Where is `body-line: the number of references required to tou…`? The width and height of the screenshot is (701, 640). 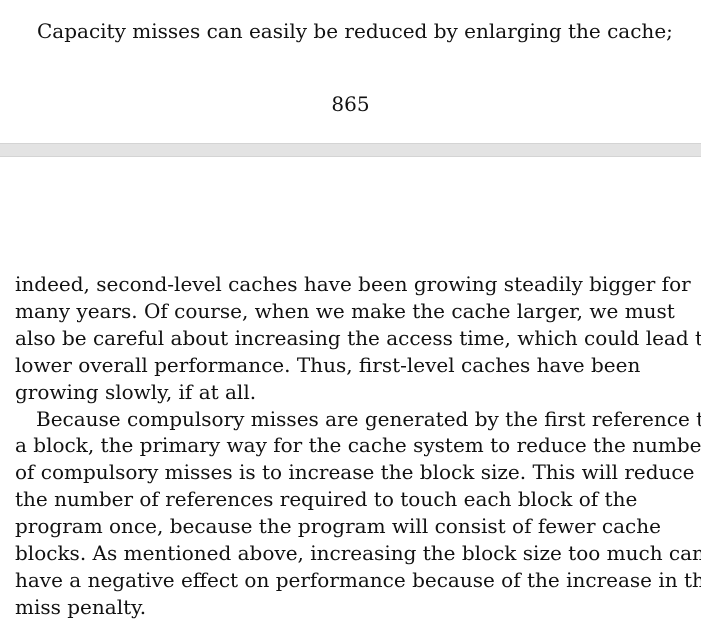
body-line: the number of references required to tou… is located at coordinates (326, 499).